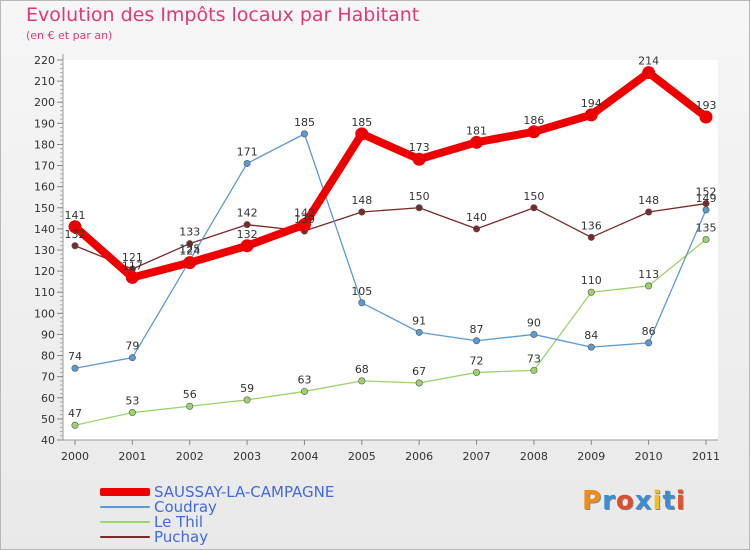 The height and width of the screenshot is (550, 750). Describe the element at coordinates (591, 280) in the screenshot. I see `data-label: 110` at that location.